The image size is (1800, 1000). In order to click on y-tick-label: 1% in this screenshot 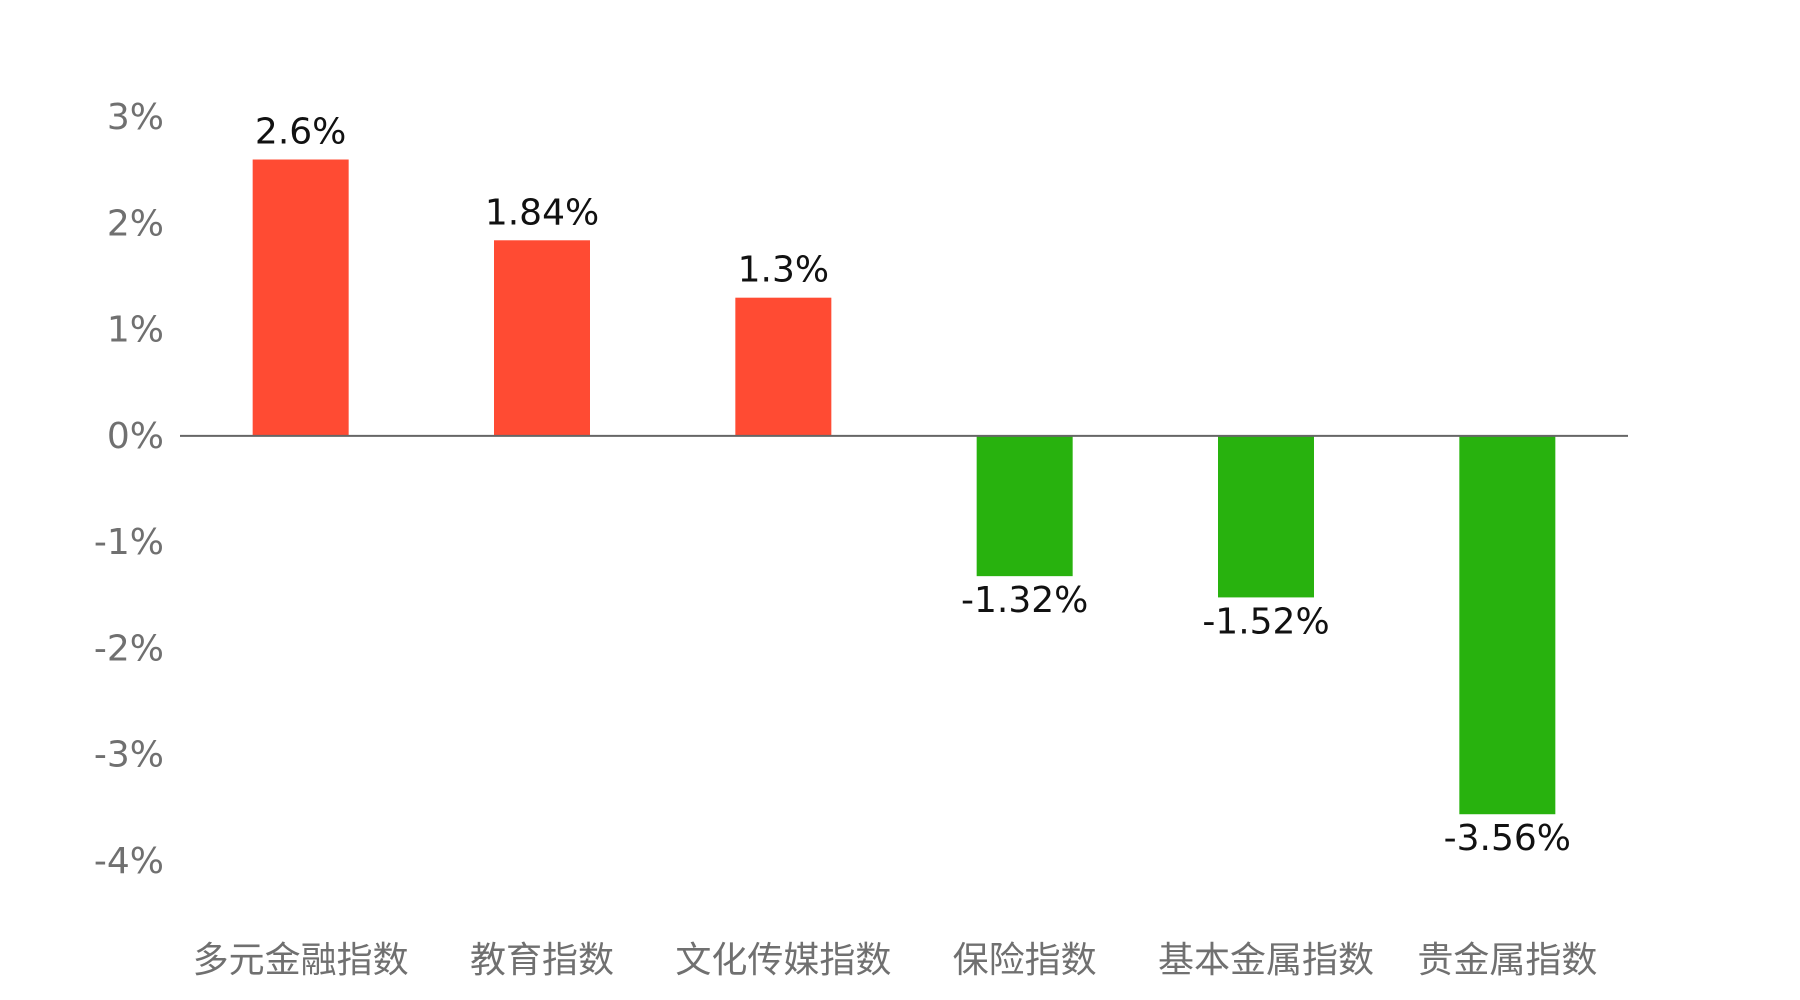, I will do `click(135, 330)`.